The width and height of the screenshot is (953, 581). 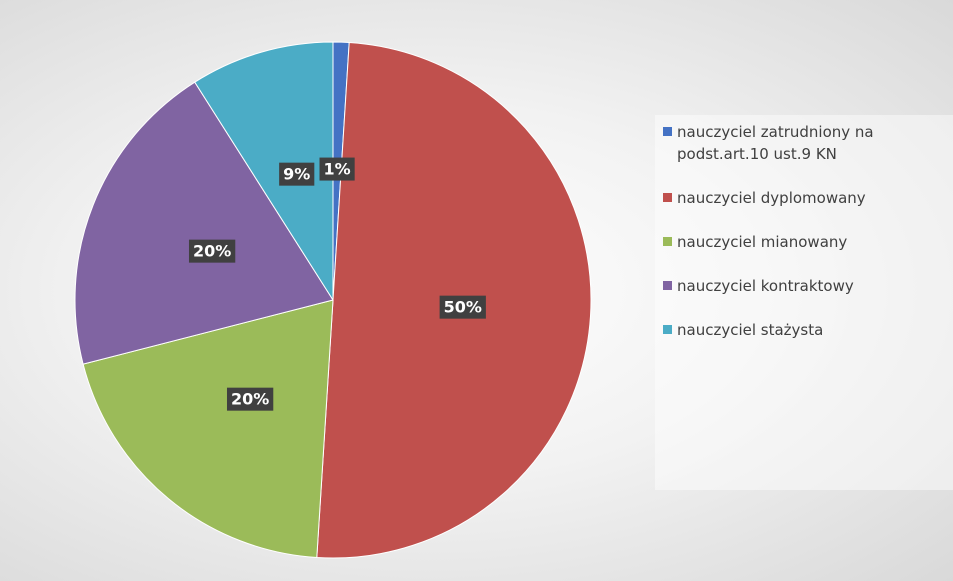 I want to click on data-label-text: 1%, so click(x=336, y=169).